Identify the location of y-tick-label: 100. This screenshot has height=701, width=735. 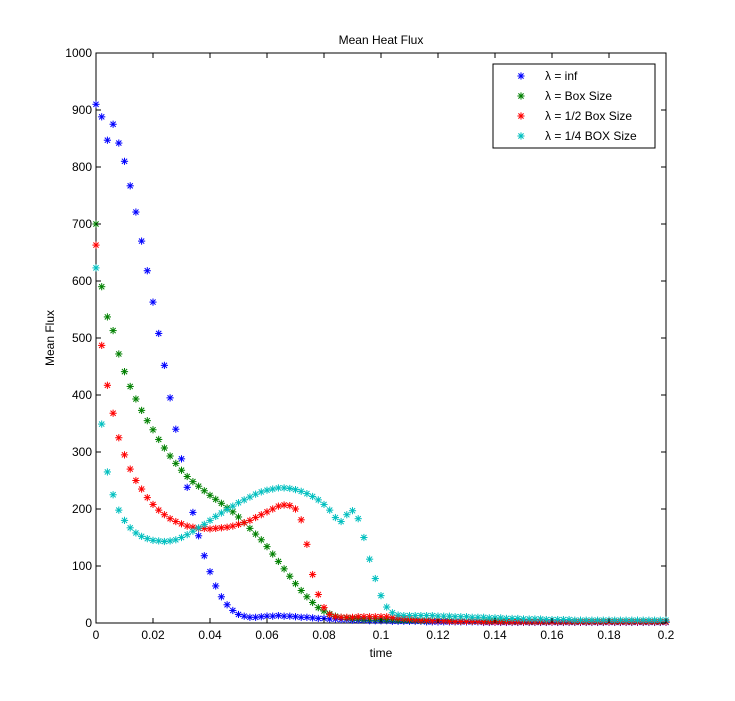
(82, 566).